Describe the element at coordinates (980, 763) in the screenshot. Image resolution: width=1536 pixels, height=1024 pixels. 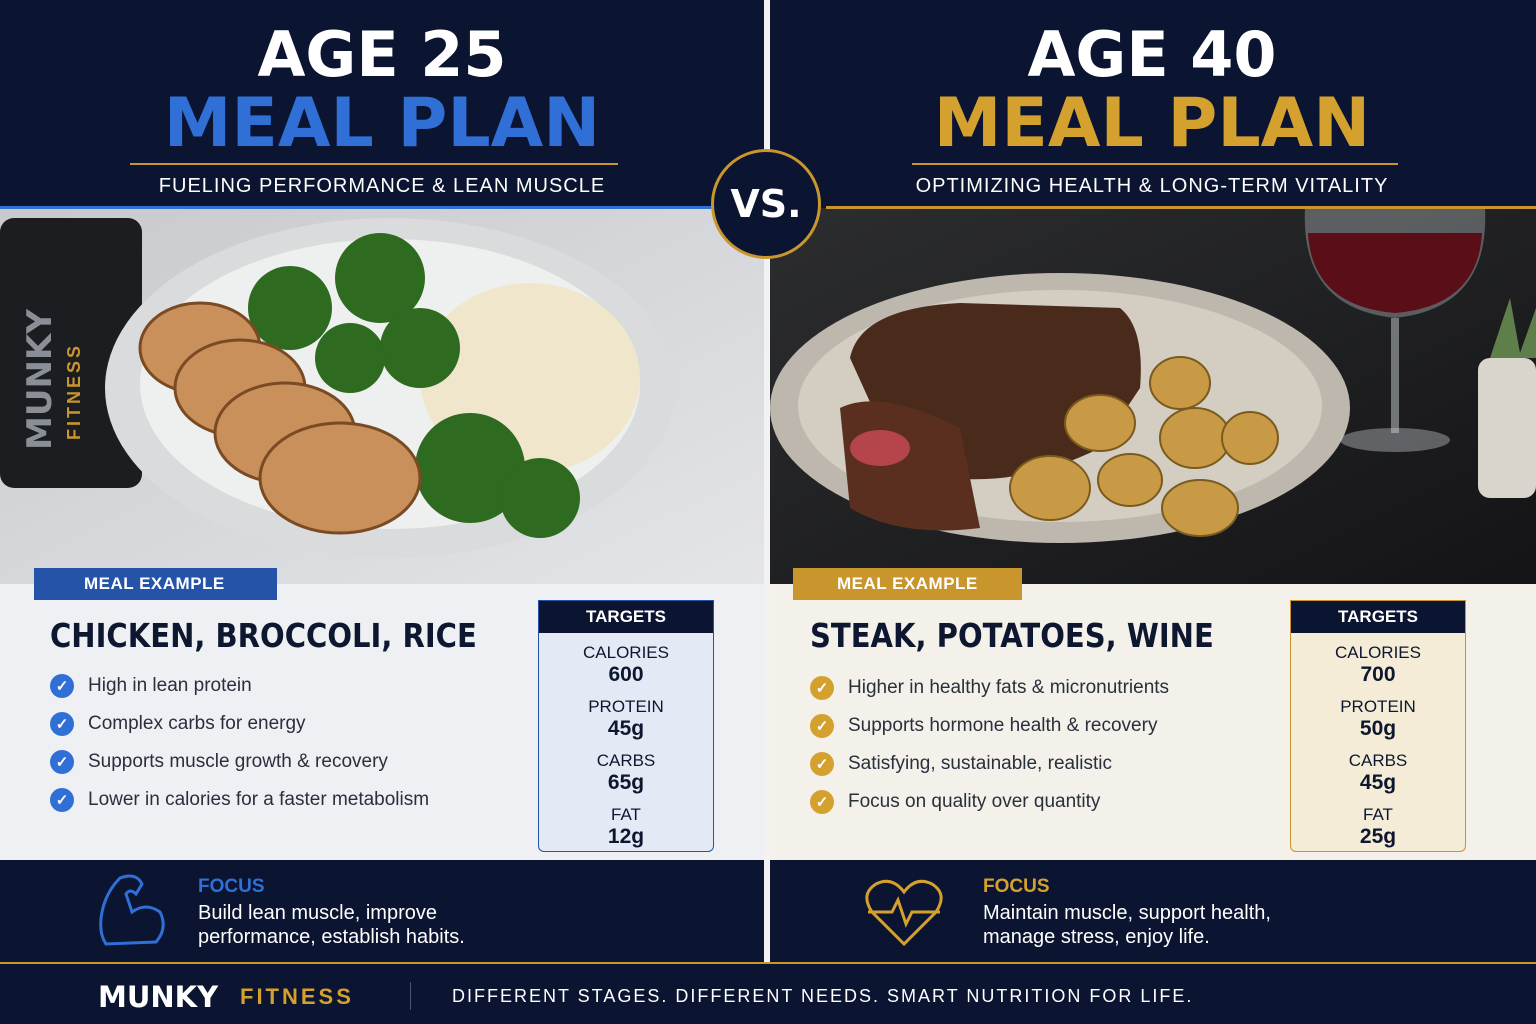
I see `point-text: Satisfying, sustainable, realistic` at that location.